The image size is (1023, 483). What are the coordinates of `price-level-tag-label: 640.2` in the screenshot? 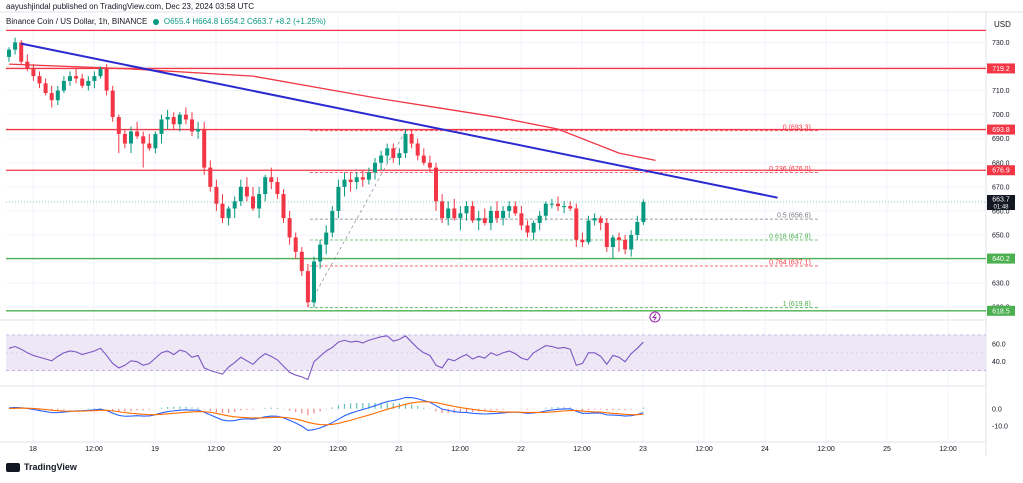 It's located at (1001, 259).